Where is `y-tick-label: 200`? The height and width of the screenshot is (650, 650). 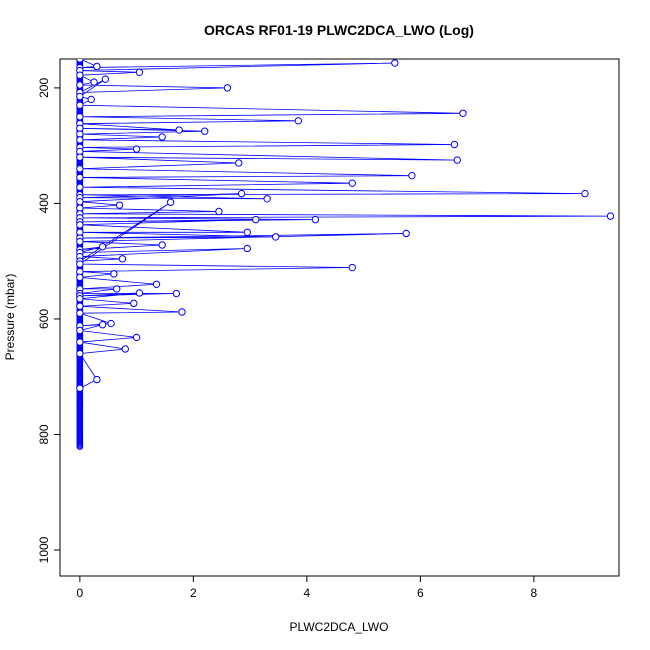
y-tick-label: 200 is located at coordinates (44, 88).